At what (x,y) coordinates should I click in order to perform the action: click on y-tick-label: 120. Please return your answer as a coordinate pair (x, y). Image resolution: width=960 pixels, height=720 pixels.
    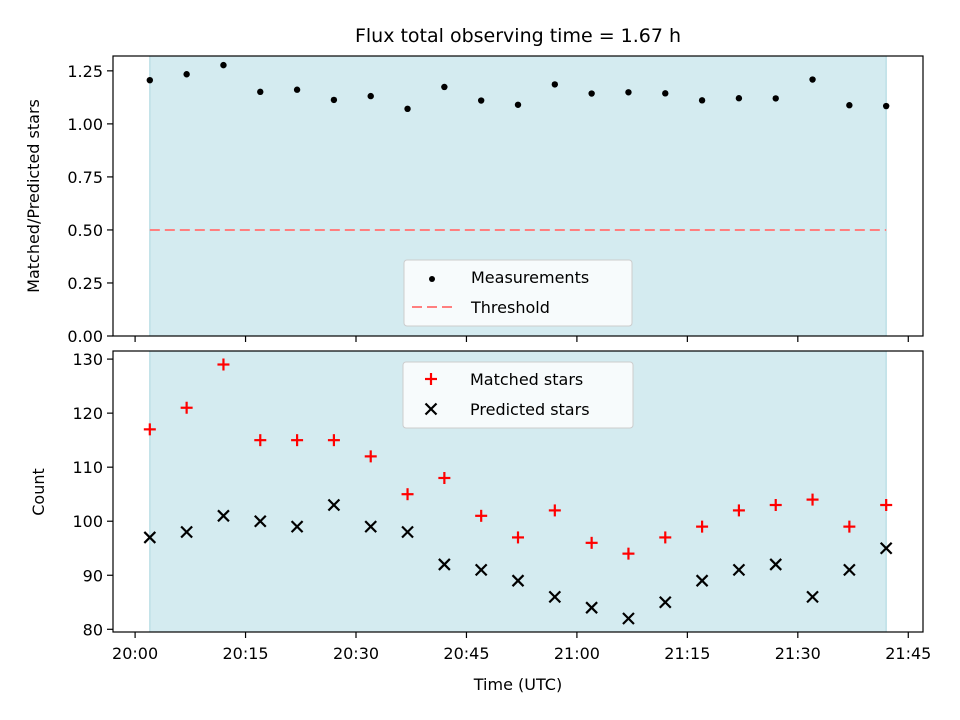
    Looking at the image, I should click on (87, 413).